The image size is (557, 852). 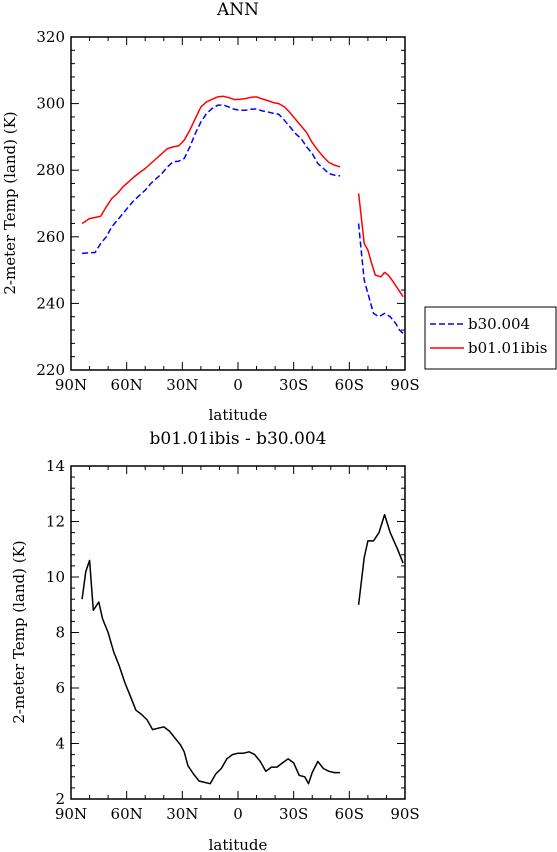 What do you see at coordinates (293, 814) in the screenshot?
I see `bottom-x-tick-label: 30S` at bounding box center [293, 814].